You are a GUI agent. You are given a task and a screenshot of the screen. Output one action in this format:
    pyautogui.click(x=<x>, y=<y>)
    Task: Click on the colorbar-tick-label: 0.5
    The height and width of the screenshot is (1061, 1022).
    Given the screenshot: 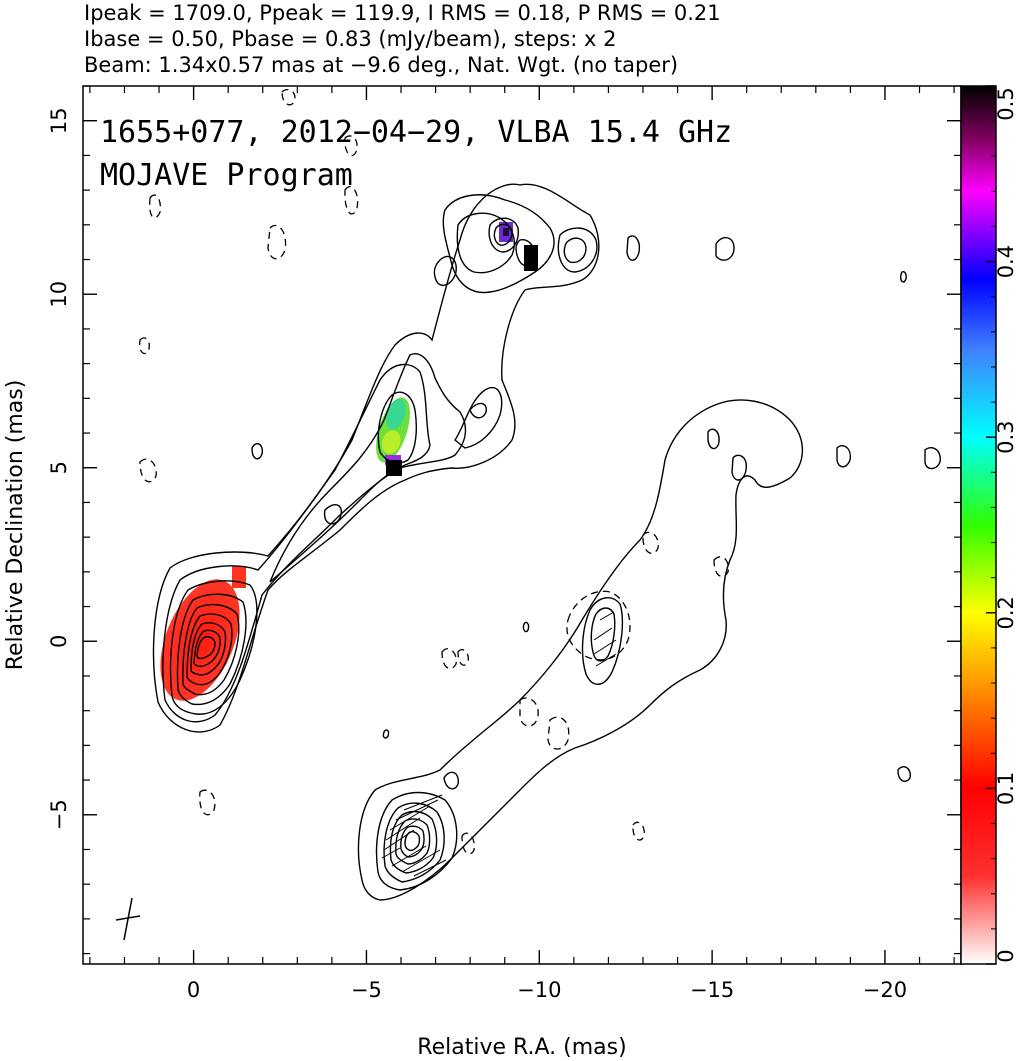 What is the action you would take?
    pyautogui.click(x=1006, y=103)
    